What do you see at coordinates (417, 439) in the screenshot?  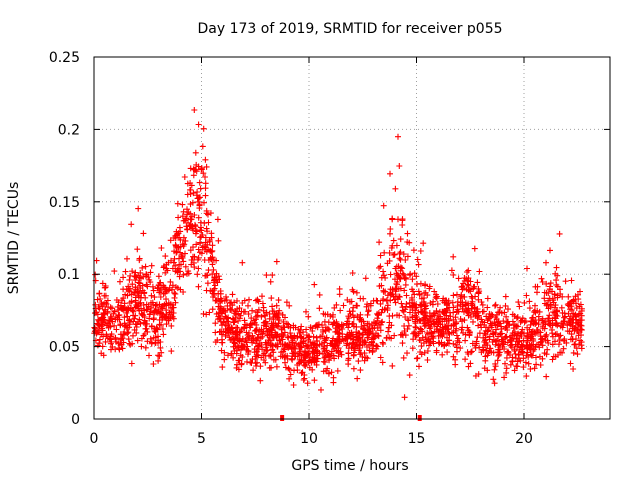 I see `x-tick-label: 15` at bounding box center [417, 439].